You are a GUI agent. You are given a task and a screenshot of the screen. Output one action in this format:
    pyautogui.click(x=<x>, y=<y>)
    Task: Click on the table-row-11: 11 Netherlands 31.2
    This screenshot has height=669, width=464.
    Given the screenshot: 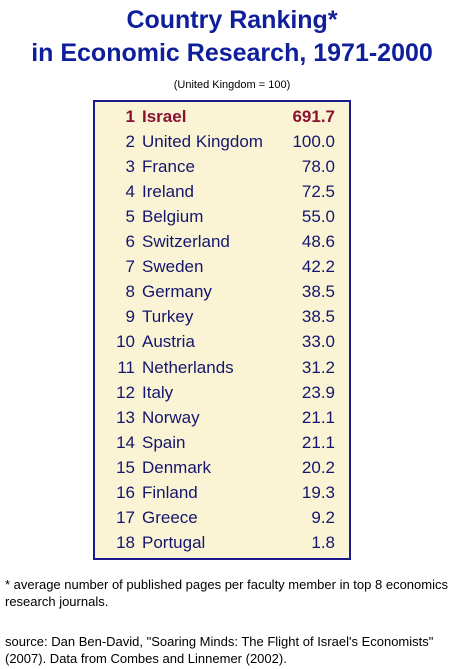 What is the action you would take?
    pyautogui.click(x=222, y=367)
    